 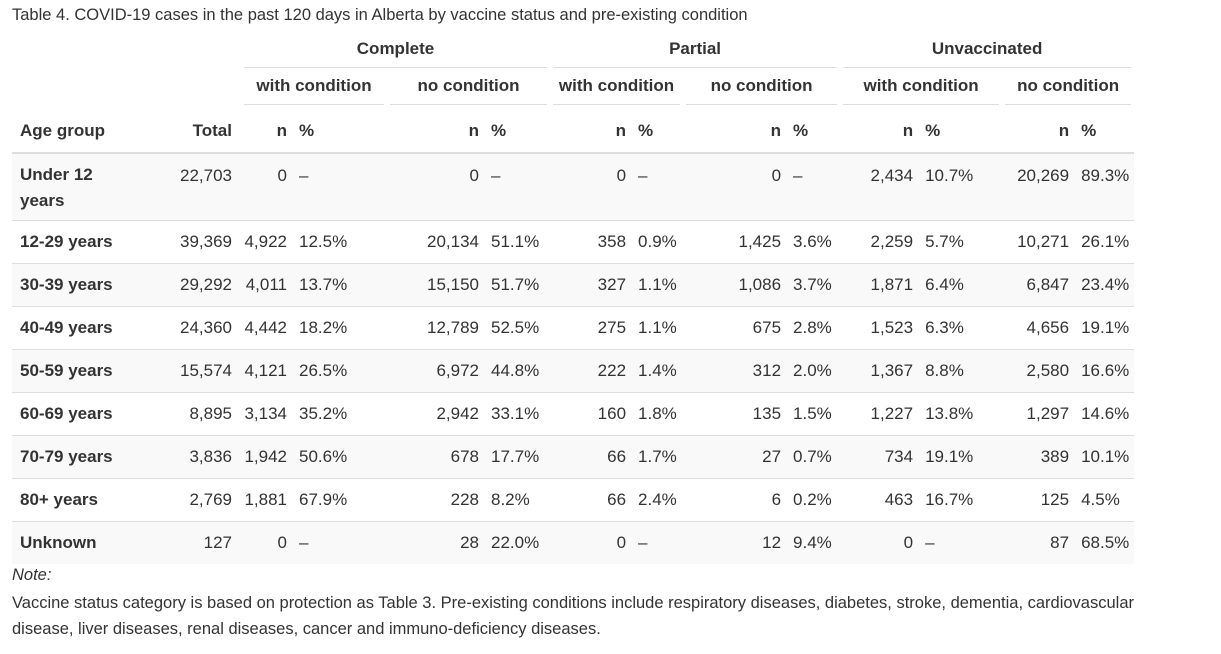 What do you see at coordinates (437, 413) in the screenshot?
I see `count-cell: 2,942` at bounding box center [437, 413].